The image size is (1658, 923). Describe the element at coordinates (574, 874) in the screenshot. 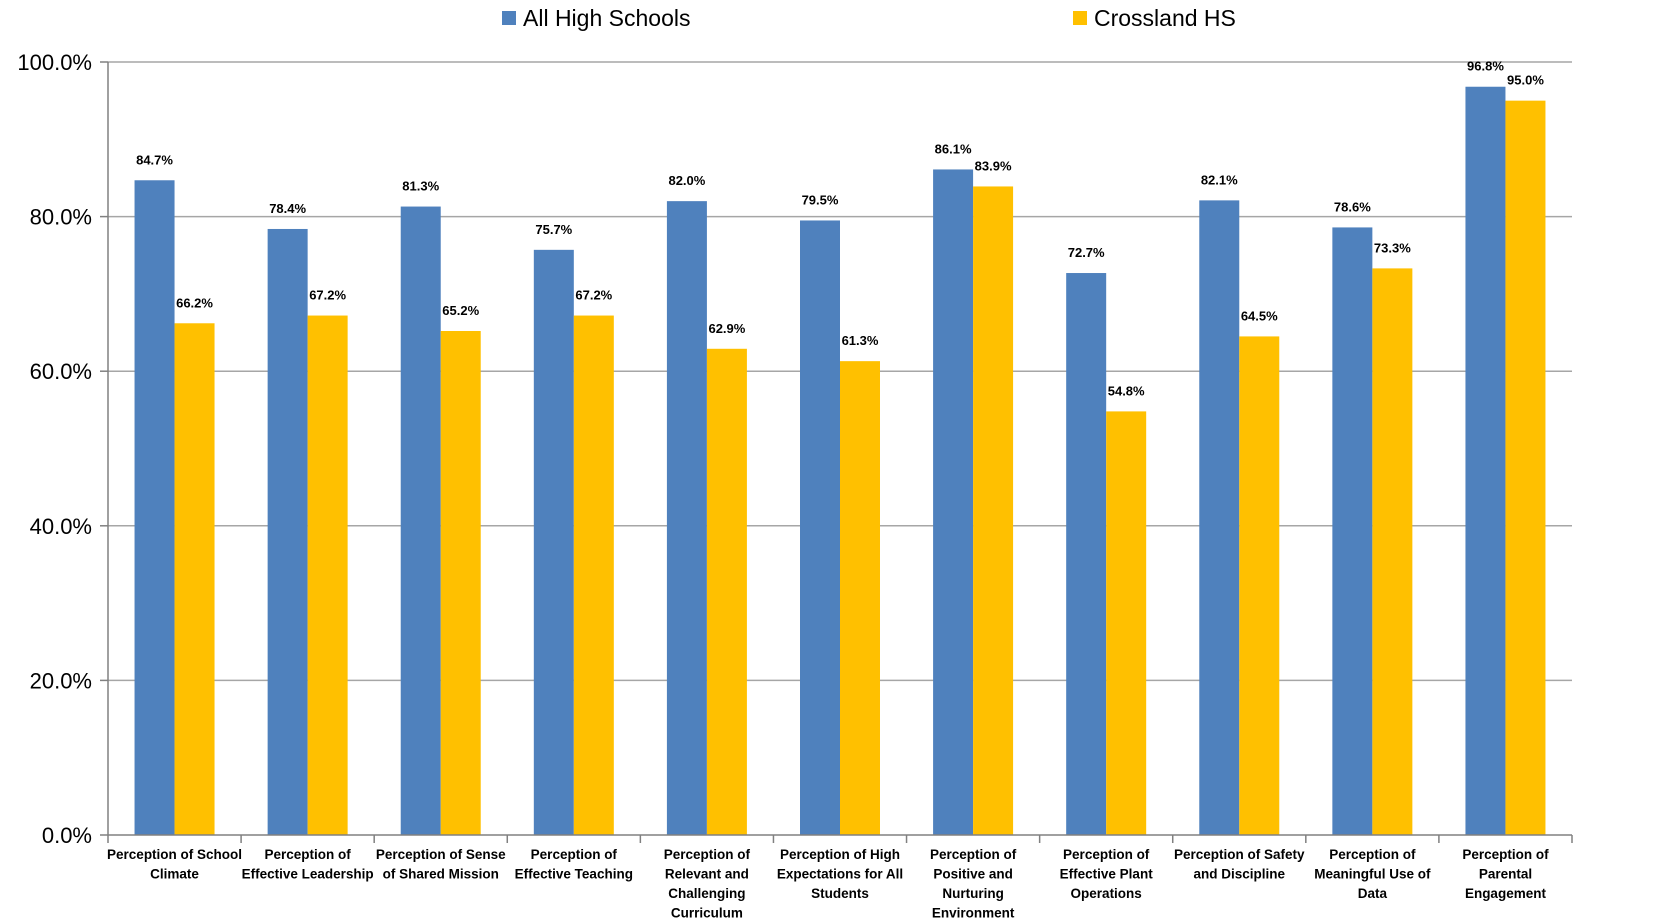

I see `x-tick-label-line: Effective Teaching` at that location.